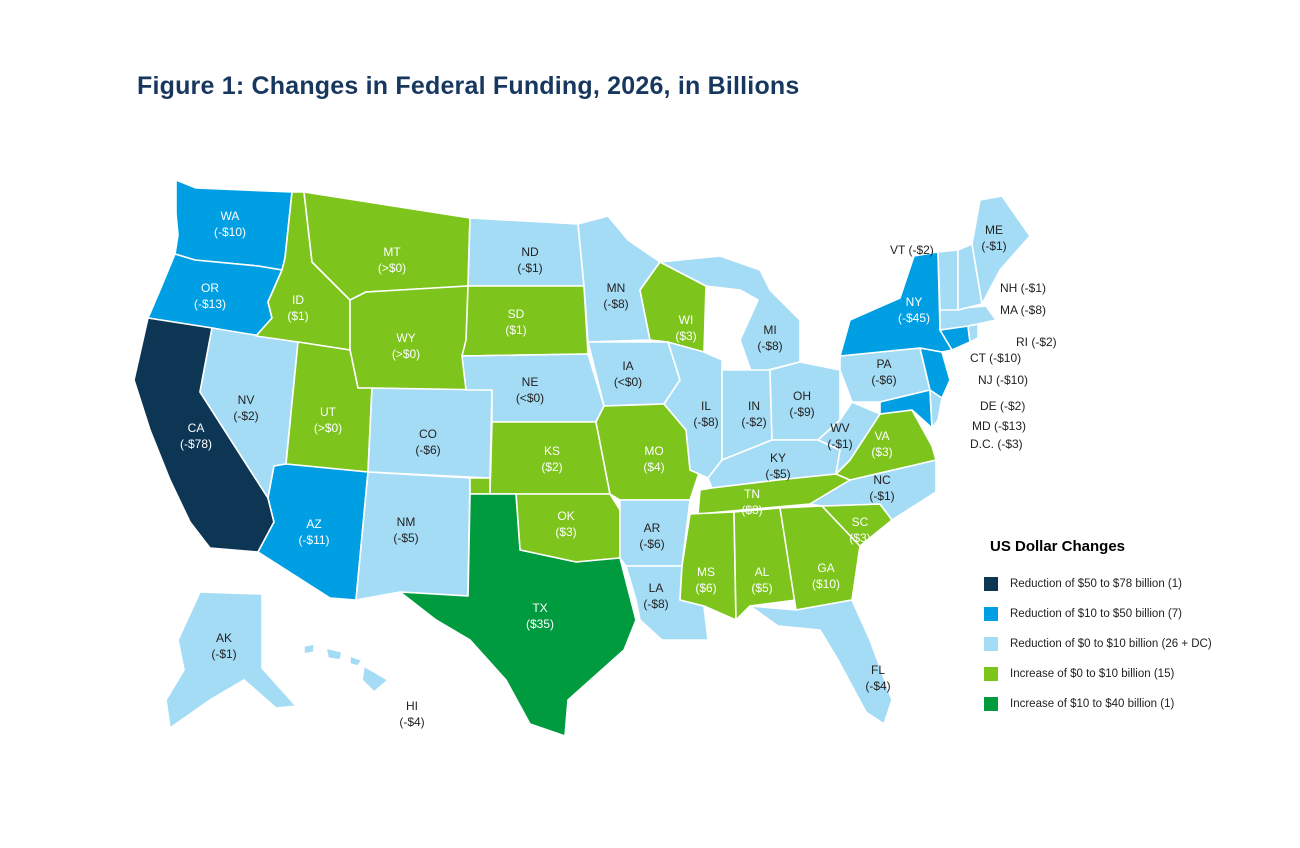 The height and width of the screenshot is (848, 1300). I want to click on label-MD: MD (-$13), so click(999, 426).